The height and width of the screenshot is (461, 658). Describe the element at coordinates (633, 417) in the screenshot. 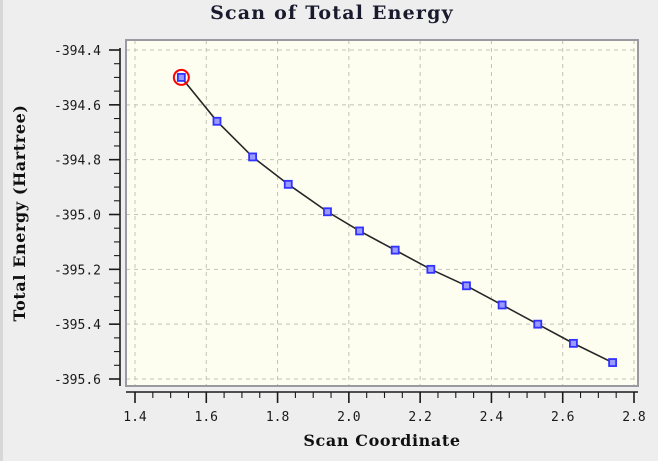

I see `x-tick-label: 2.8` at that location.